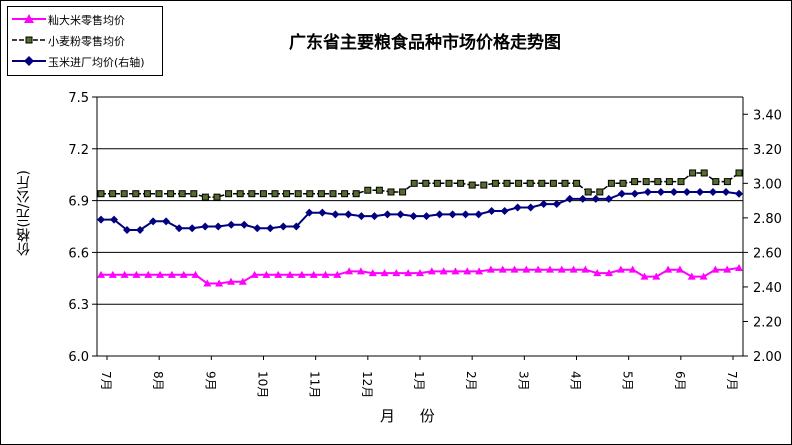 This screenshot has width=792, height=445. What do you see at coordinates (425, 43) in the screenshot?
I see `chart-title: 广东省主要粮食品种市场价格走势图` at bounding box center [425, 43].